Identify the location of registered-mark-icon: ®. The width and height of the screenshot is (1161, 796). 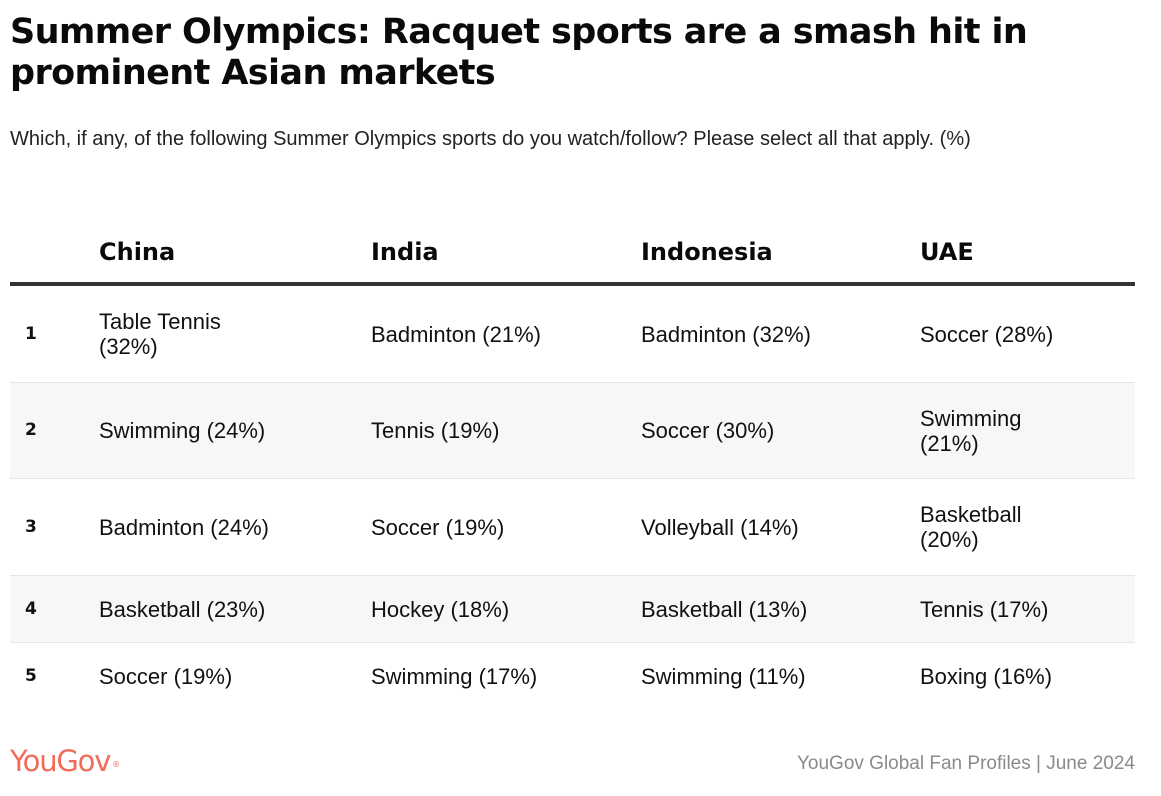
(116, 764).